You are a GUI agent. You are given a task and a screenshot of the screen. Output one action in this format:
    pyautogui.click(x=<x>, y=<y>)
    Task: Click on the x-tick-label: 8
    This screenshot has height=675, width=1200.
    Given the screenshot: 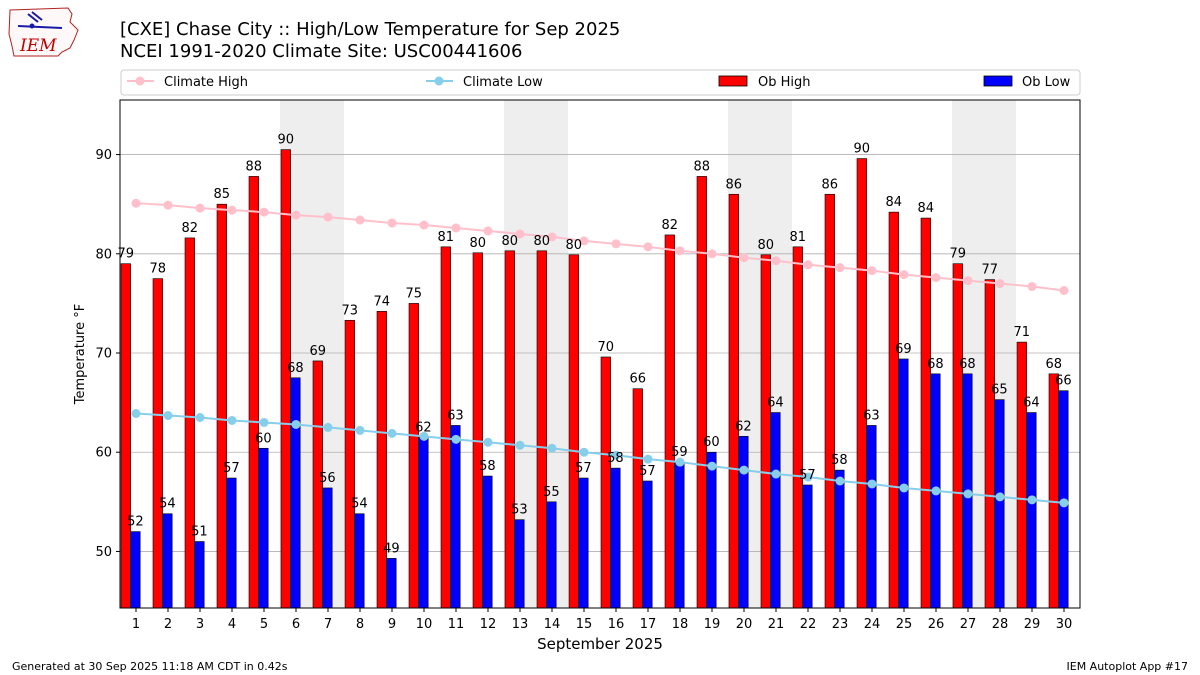 What is the action you would take?
    pyautogui.click(x=360, y=624)
    